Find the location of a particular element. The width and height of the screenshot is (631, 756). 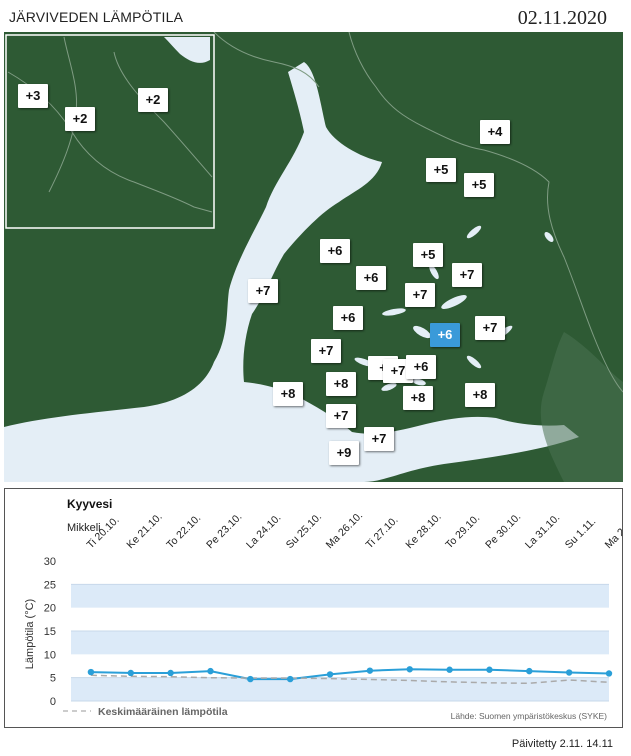

y-tick-label: 30 is located at coordinates (50, 562).